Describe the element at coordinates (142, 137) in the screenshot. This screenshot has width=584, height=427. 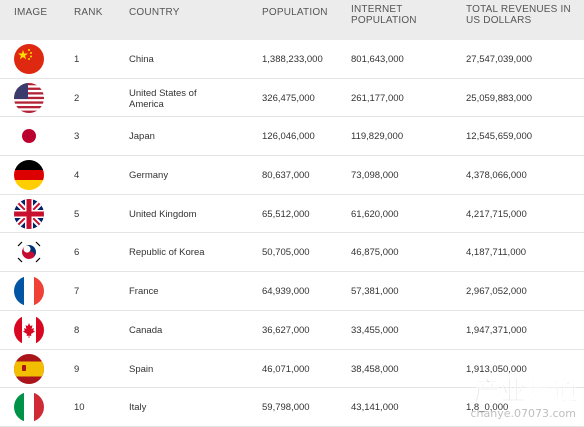
I see `country-cell: Japan` at that location.